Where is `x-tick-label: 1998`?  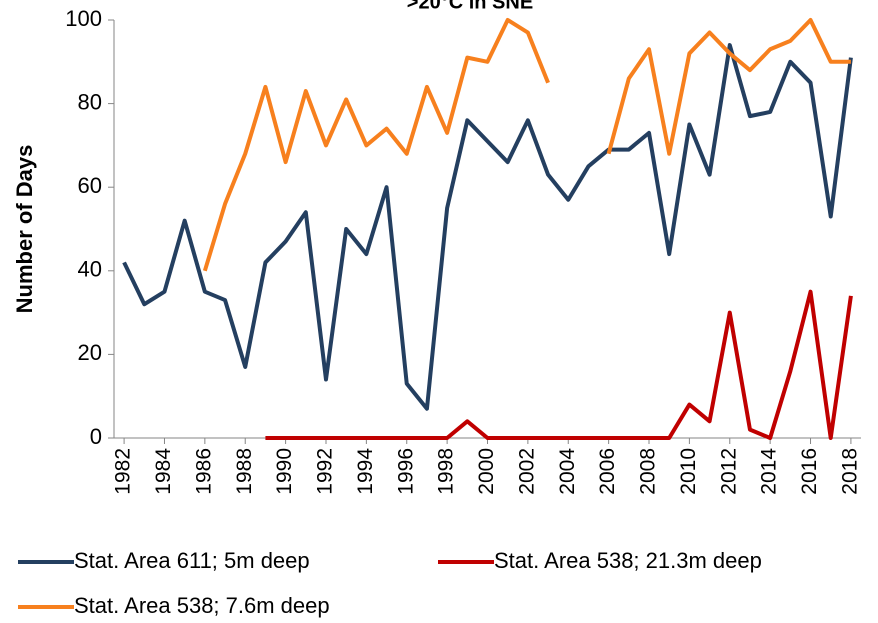
x-tick-label: 1998 is located at coordinates (446, 471).